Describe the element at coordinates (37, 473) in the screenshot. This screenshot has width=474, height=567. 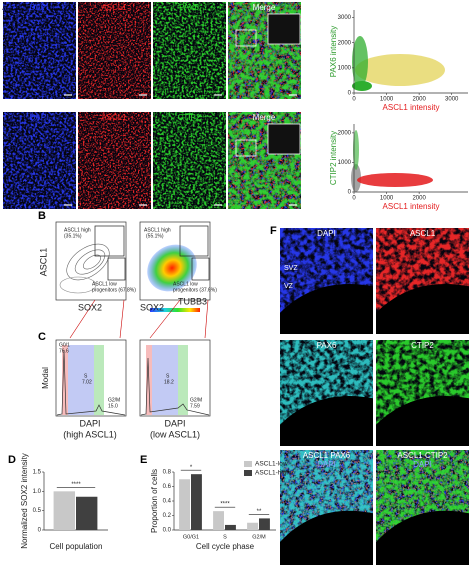
I see `y-tick-label: 1.5` at that location.